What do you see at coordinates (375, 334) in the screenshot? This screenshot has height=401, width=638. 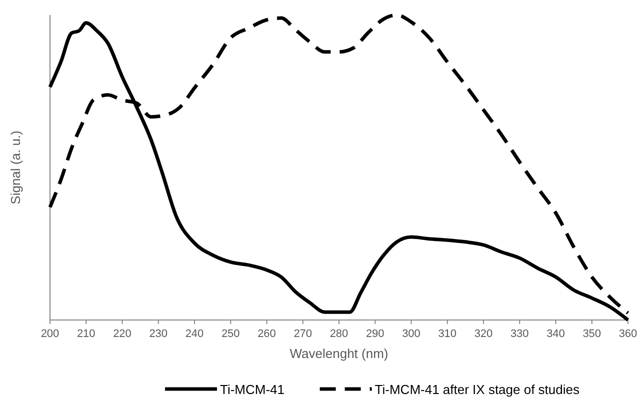 I see `x-tick-label: 290` at bounding box center [375, 334].